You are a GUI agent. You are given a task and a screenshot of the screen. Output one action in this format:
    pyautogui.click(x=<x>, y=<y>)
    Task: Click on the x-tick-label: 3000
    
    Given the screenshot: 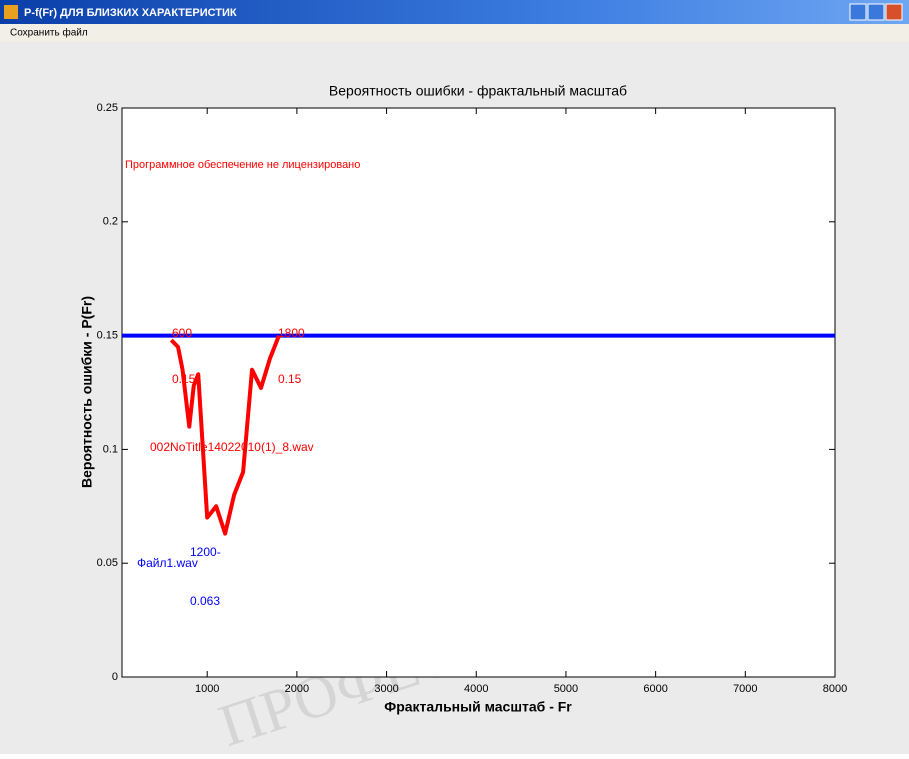 What is the action you would take?
    pyautogui.click(x=386, y=689)
    